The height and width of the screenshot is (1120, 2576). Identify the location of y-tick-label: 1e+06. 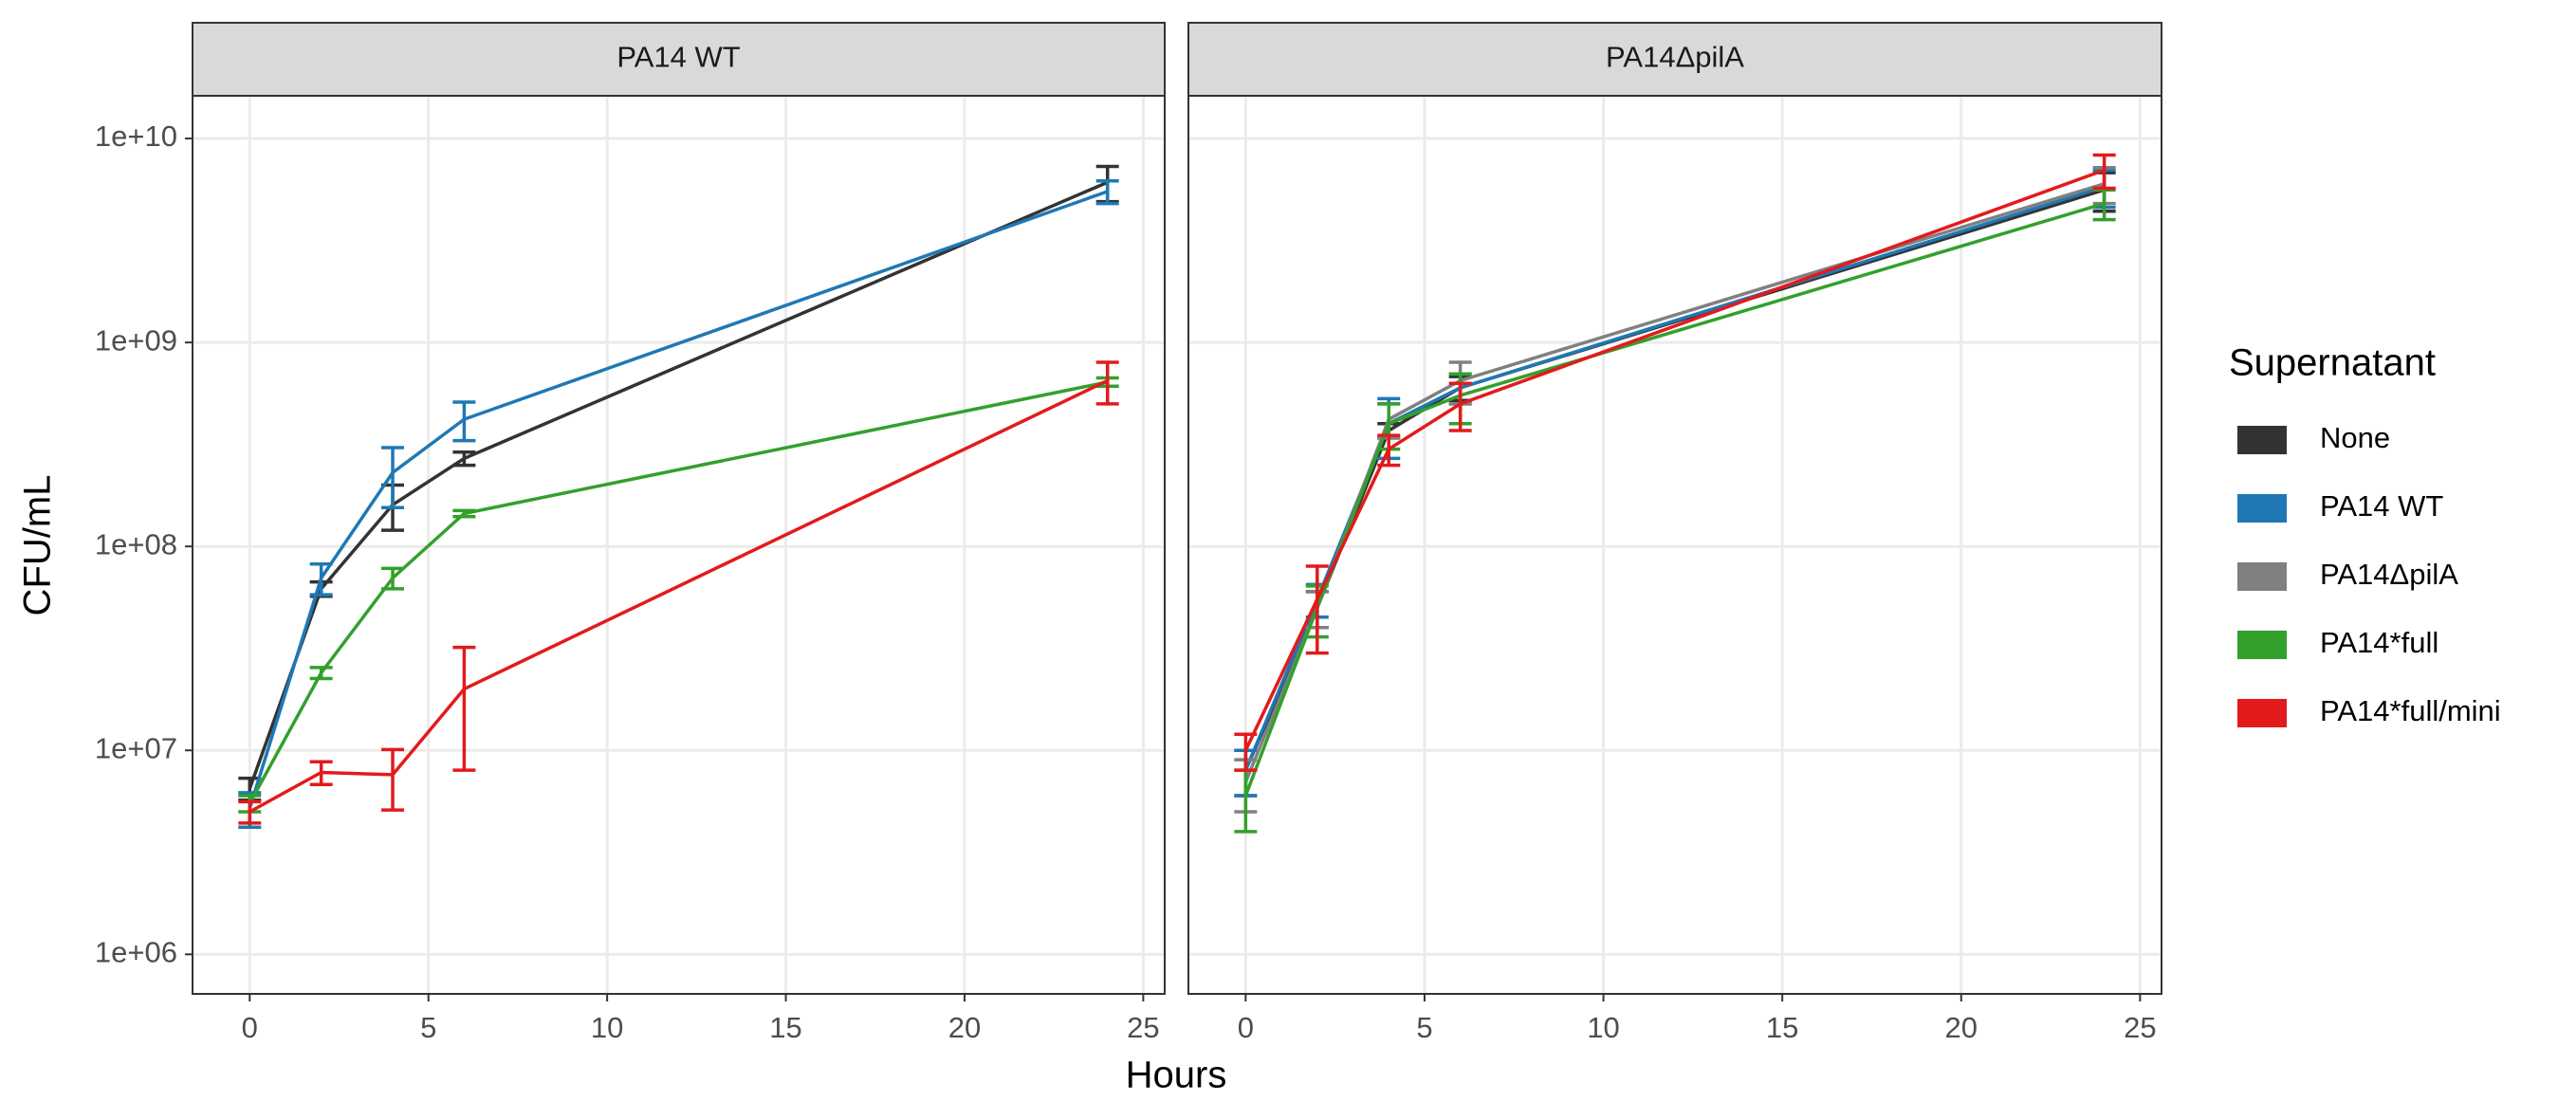
(136, 952).